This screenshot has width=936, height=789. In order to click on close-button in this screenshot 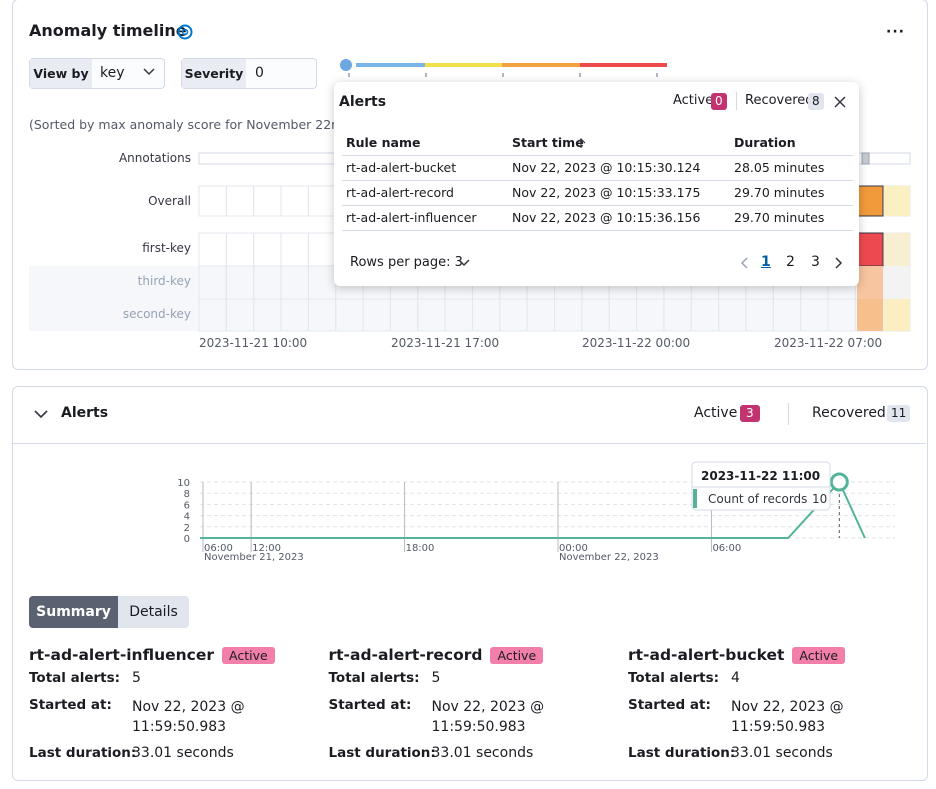, I will do `click(840, 102)`.